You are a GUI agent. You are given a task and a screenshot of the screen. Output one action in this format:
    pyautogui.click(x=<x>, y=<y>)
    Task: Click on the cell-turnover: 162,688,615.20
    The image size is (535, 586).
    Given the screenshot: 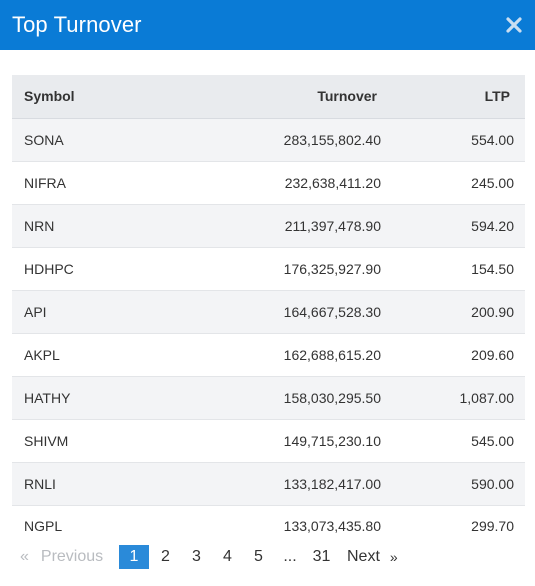 What is the action you would take?
    pyautogui.click(x=282, y=355)
    